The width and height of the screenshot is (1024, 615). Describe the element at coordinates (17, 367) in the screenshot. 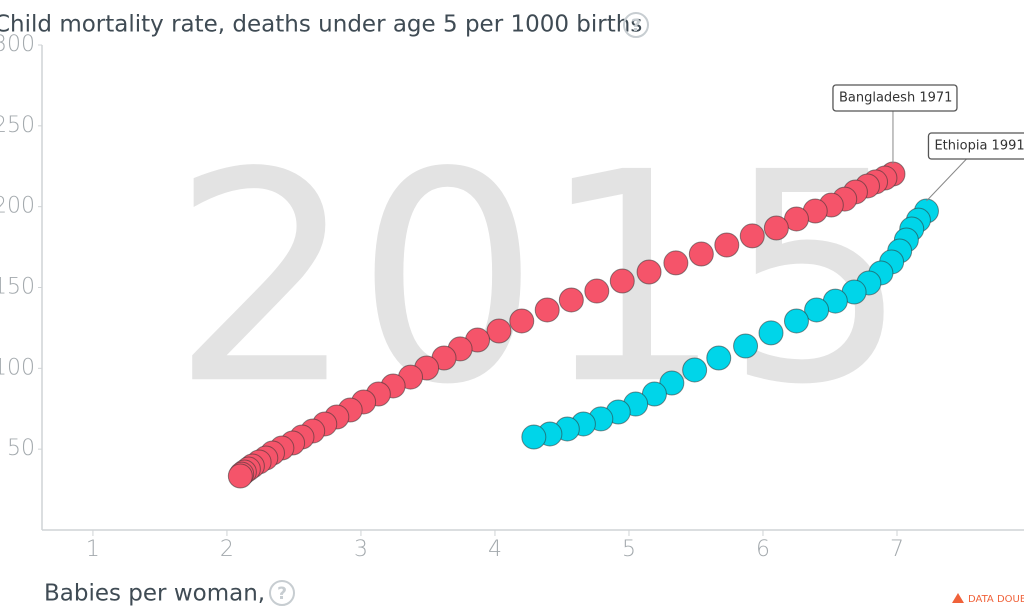

I see `y-tick-label: 100` at that location.